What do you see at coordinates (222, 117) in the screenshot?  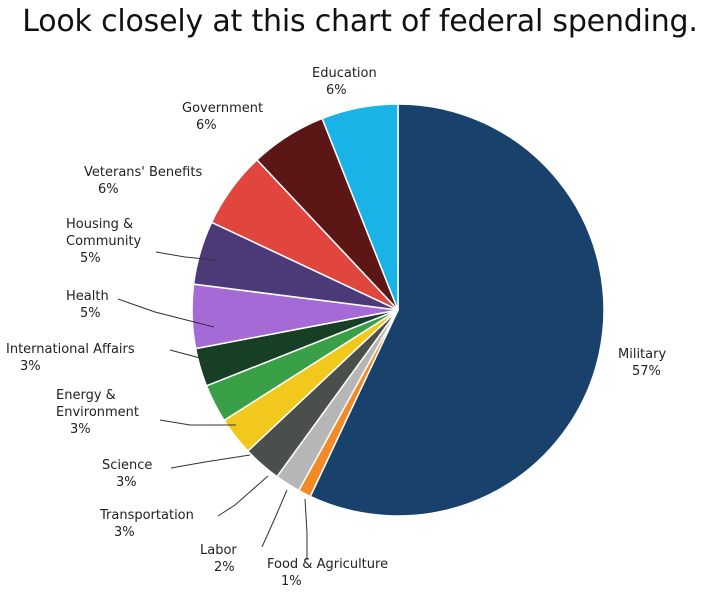 I see `slice-label-government: Government 6%` at bounding box center [222, 117].